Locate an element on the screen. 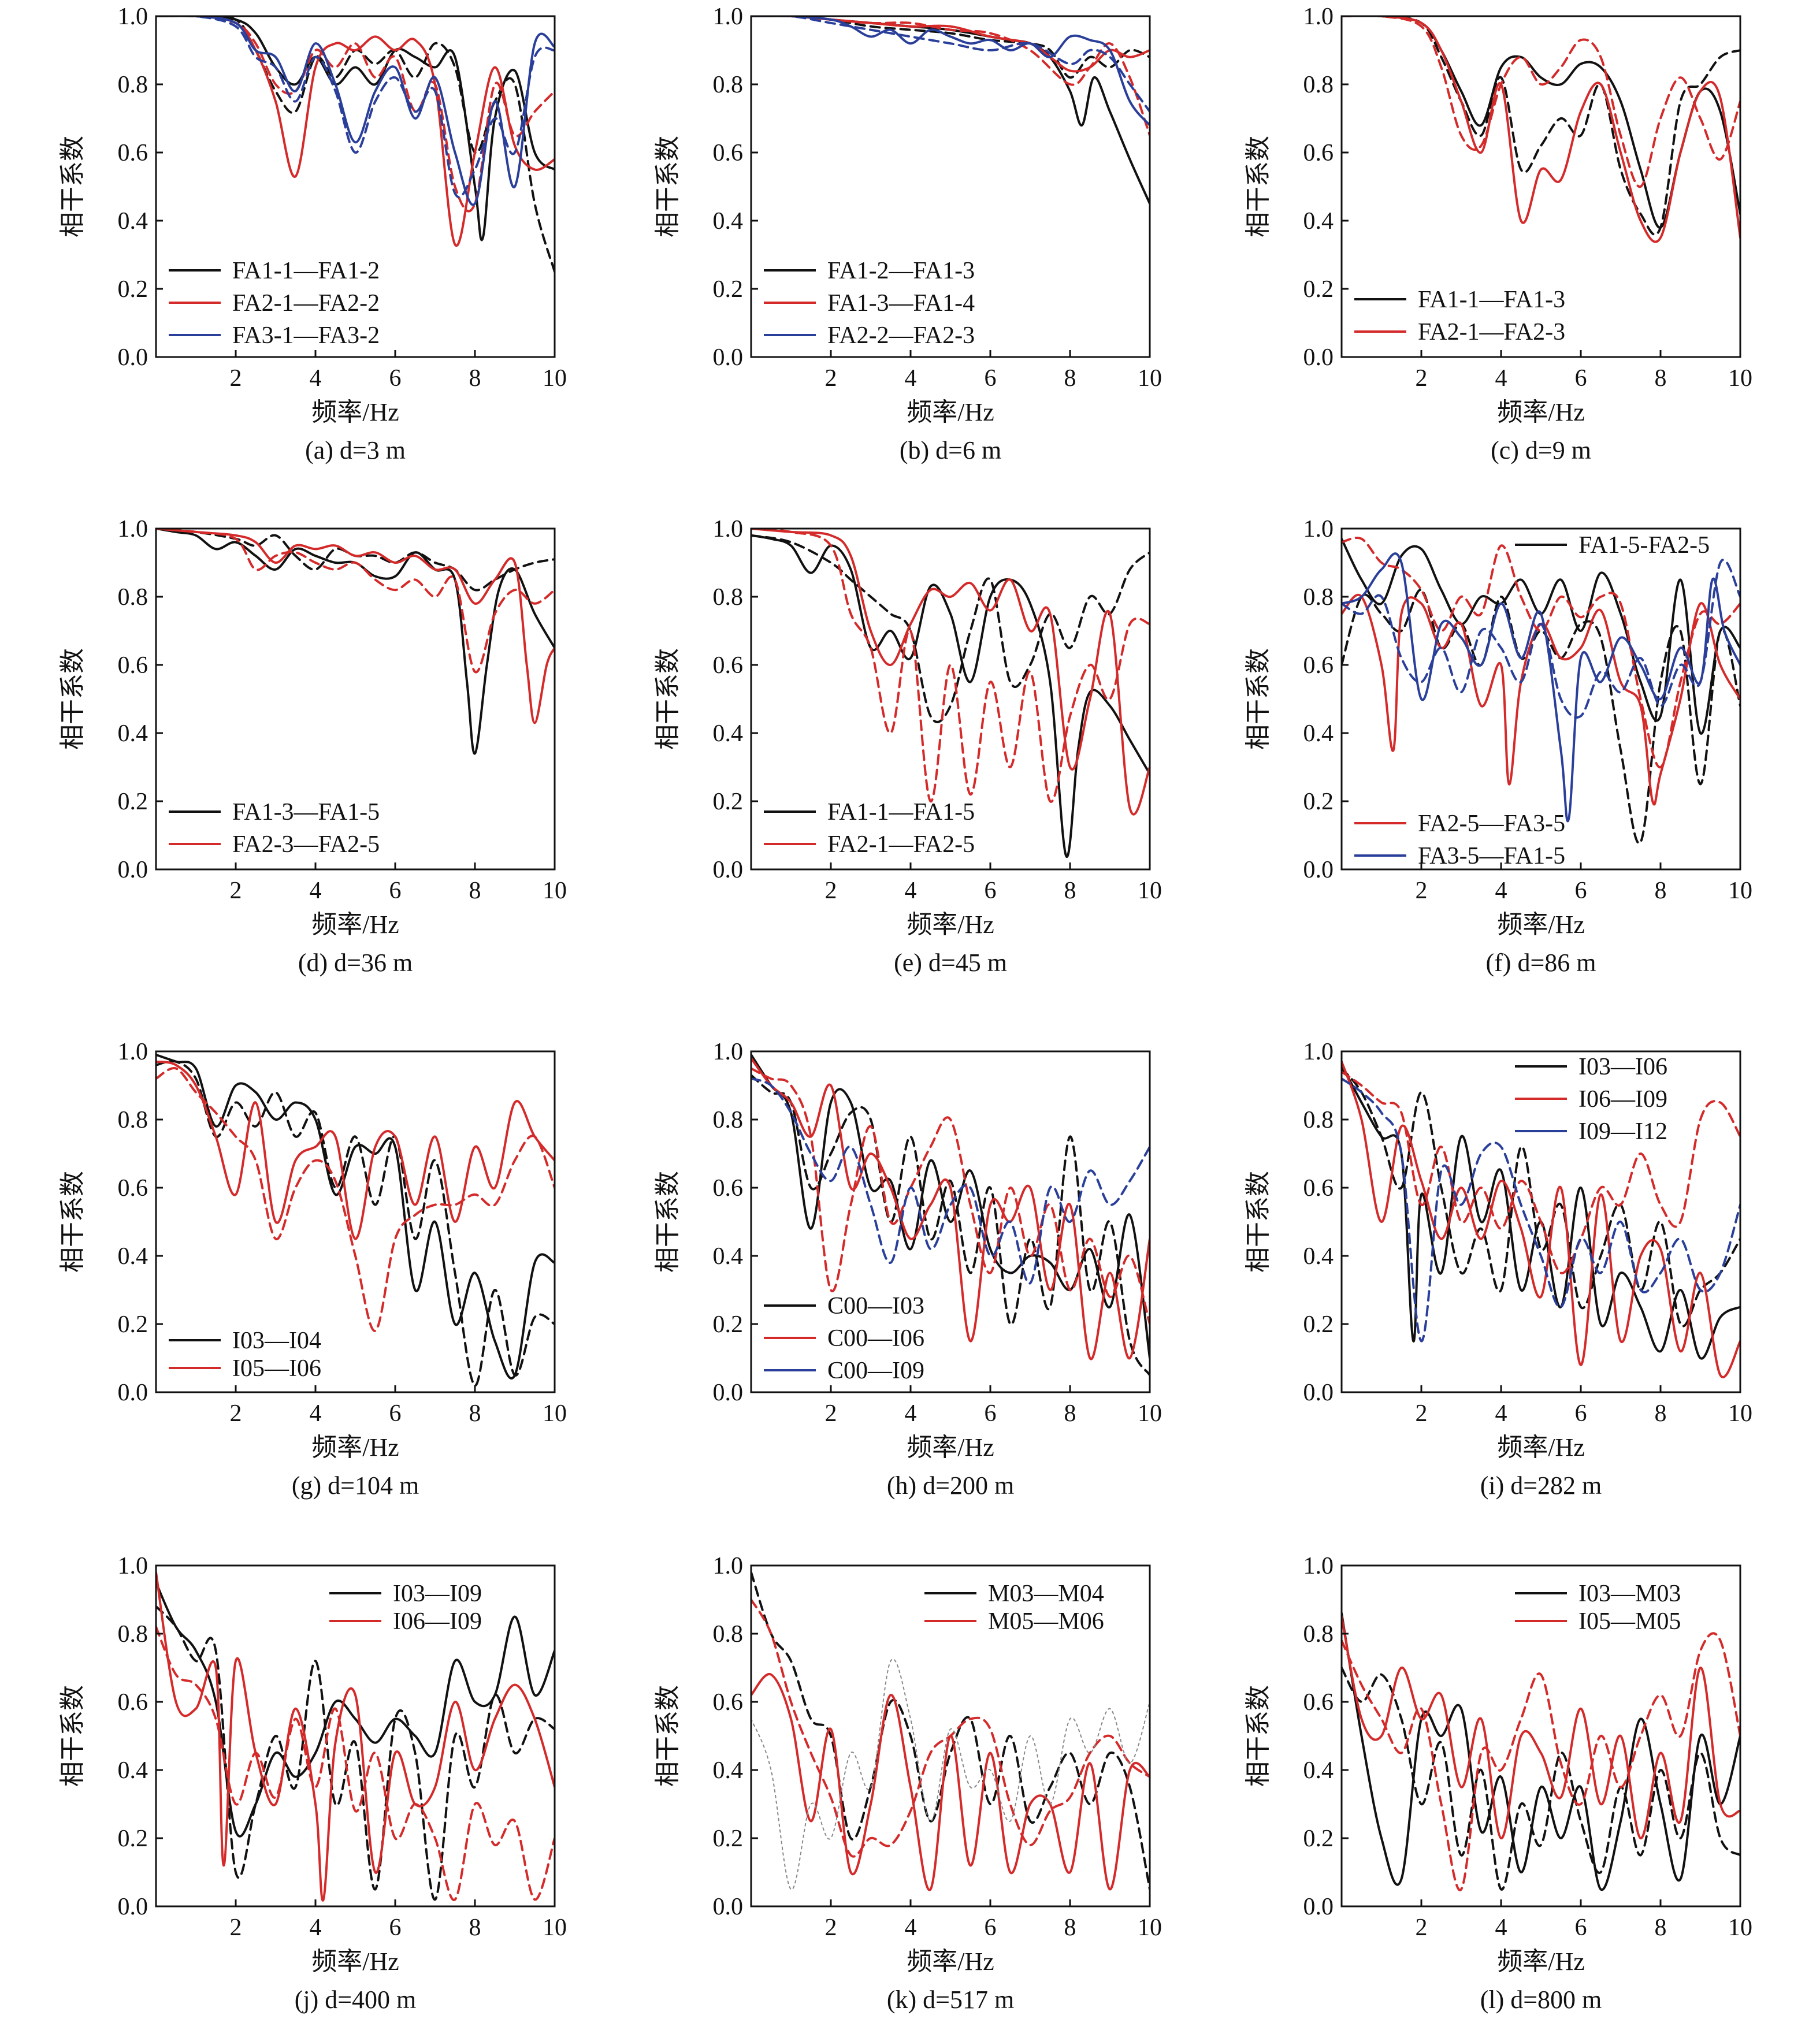  panel-caption: (i) d=282 m is located at coordinates (1541, 1485).